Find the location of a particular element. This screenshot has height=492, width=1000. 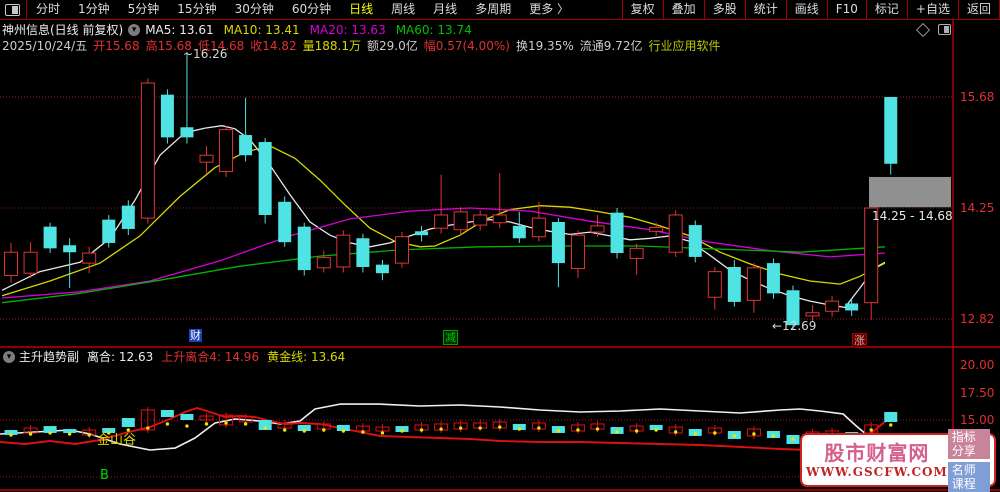

toolbar-button-4: 画线 is located at coordinates (806, 10).